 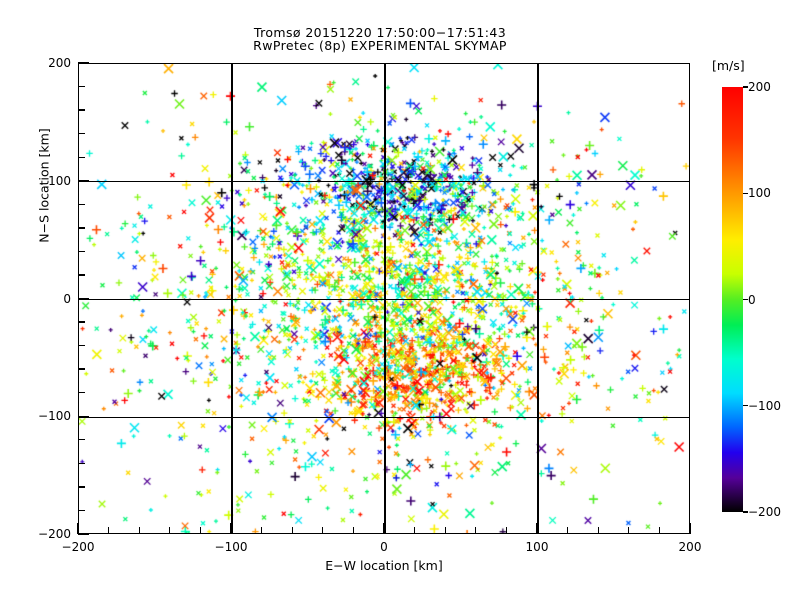 What do you see at coordinates (231, 547) in the screenshot?
I see `x-tick-label: −100` at bounding box center [231, 547].